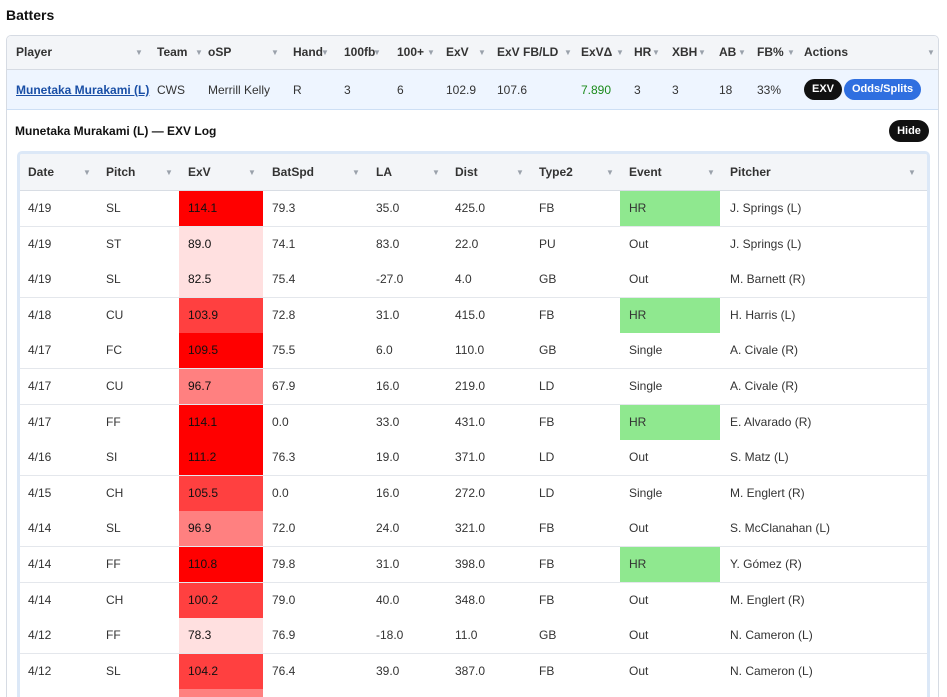  What do you see at coordinates (280, 492) in the screenshot?
I see `batspd-cell: 0.0` at bounding box center [280, 492].